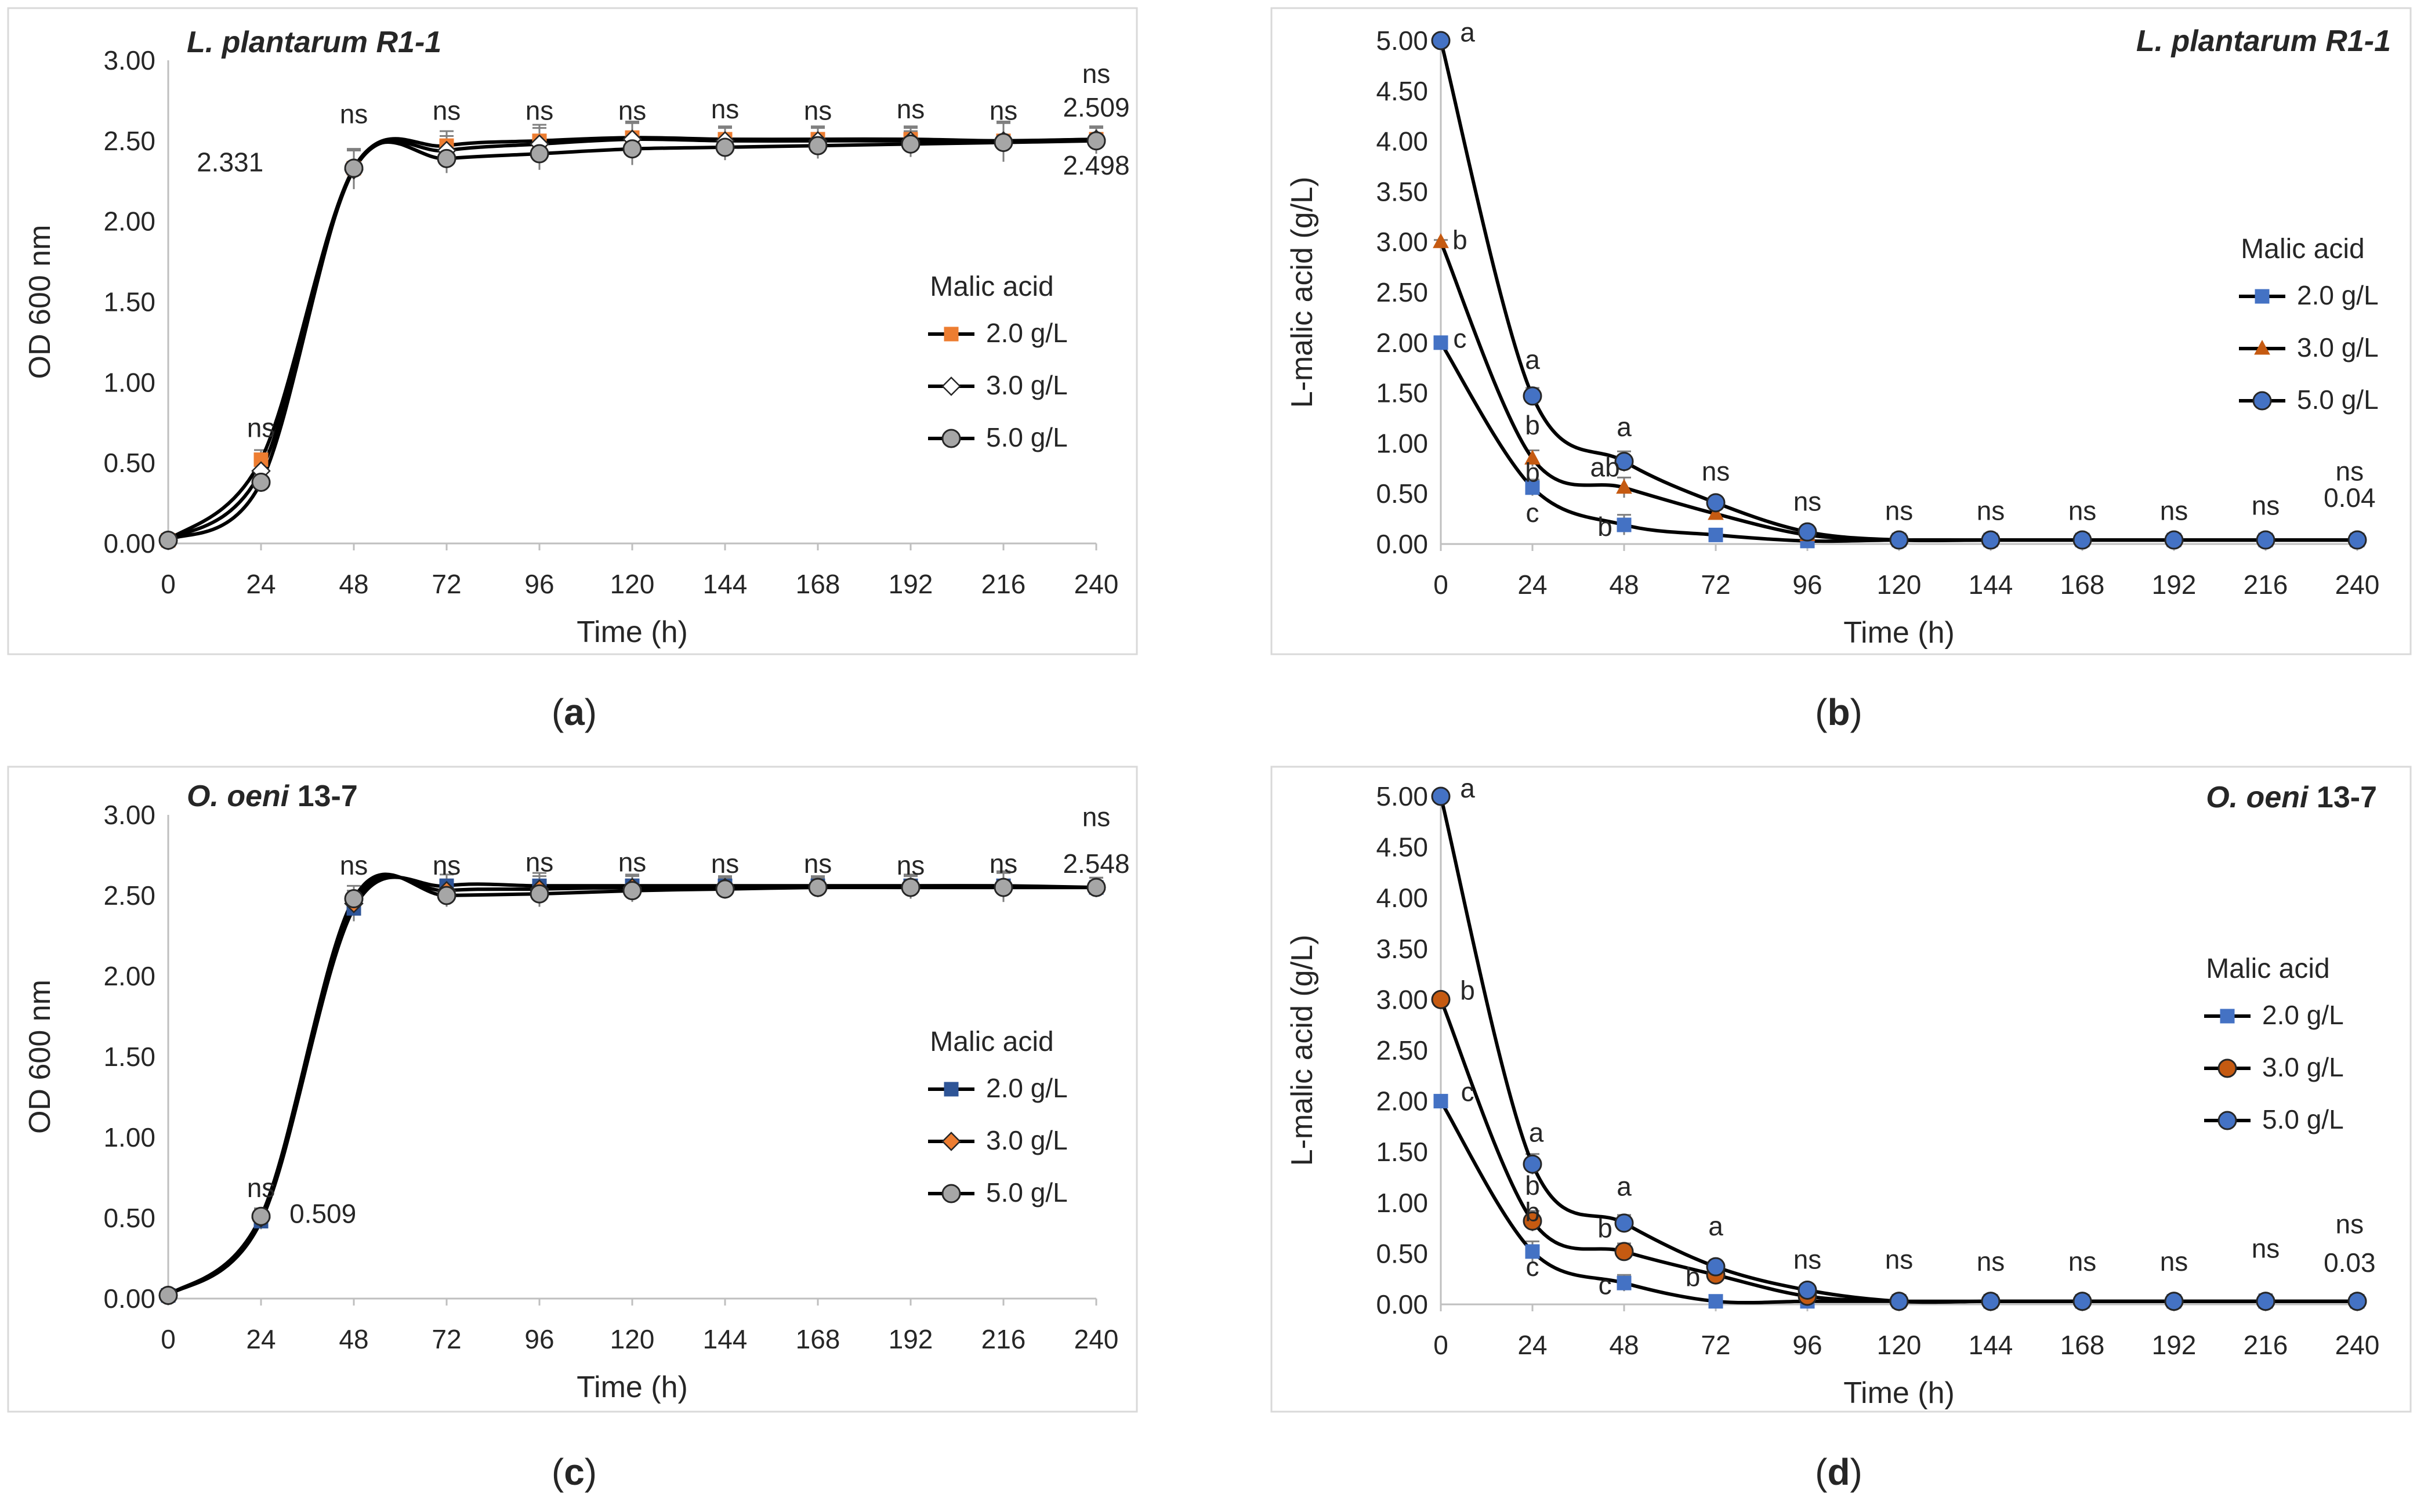 The width and height of the screenshot is (2417, 1512). What do you see at coordinates (1441, 585) in the screenshot?
I see `x-tick-label: 0` at bounding box center [1441, 585].